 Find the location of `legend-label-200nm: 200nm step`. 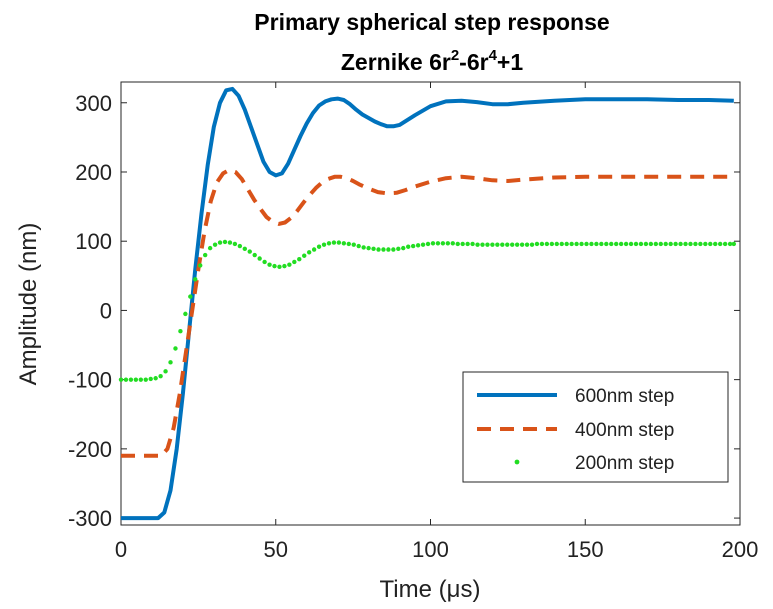

legend-label-200nm: 200nm step is located at coordinates (624, 463).